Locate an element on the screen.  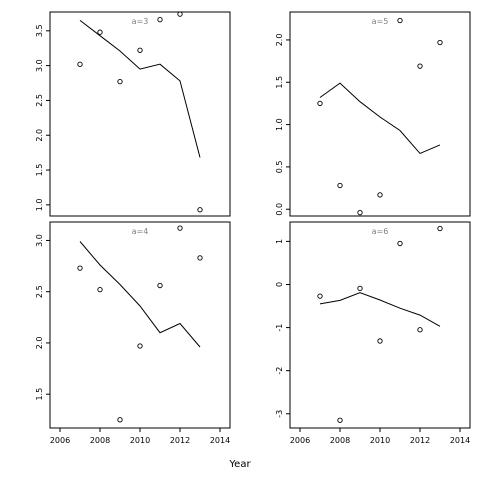
y-tick-label: 3.5 is located at coordinates (39, 30).